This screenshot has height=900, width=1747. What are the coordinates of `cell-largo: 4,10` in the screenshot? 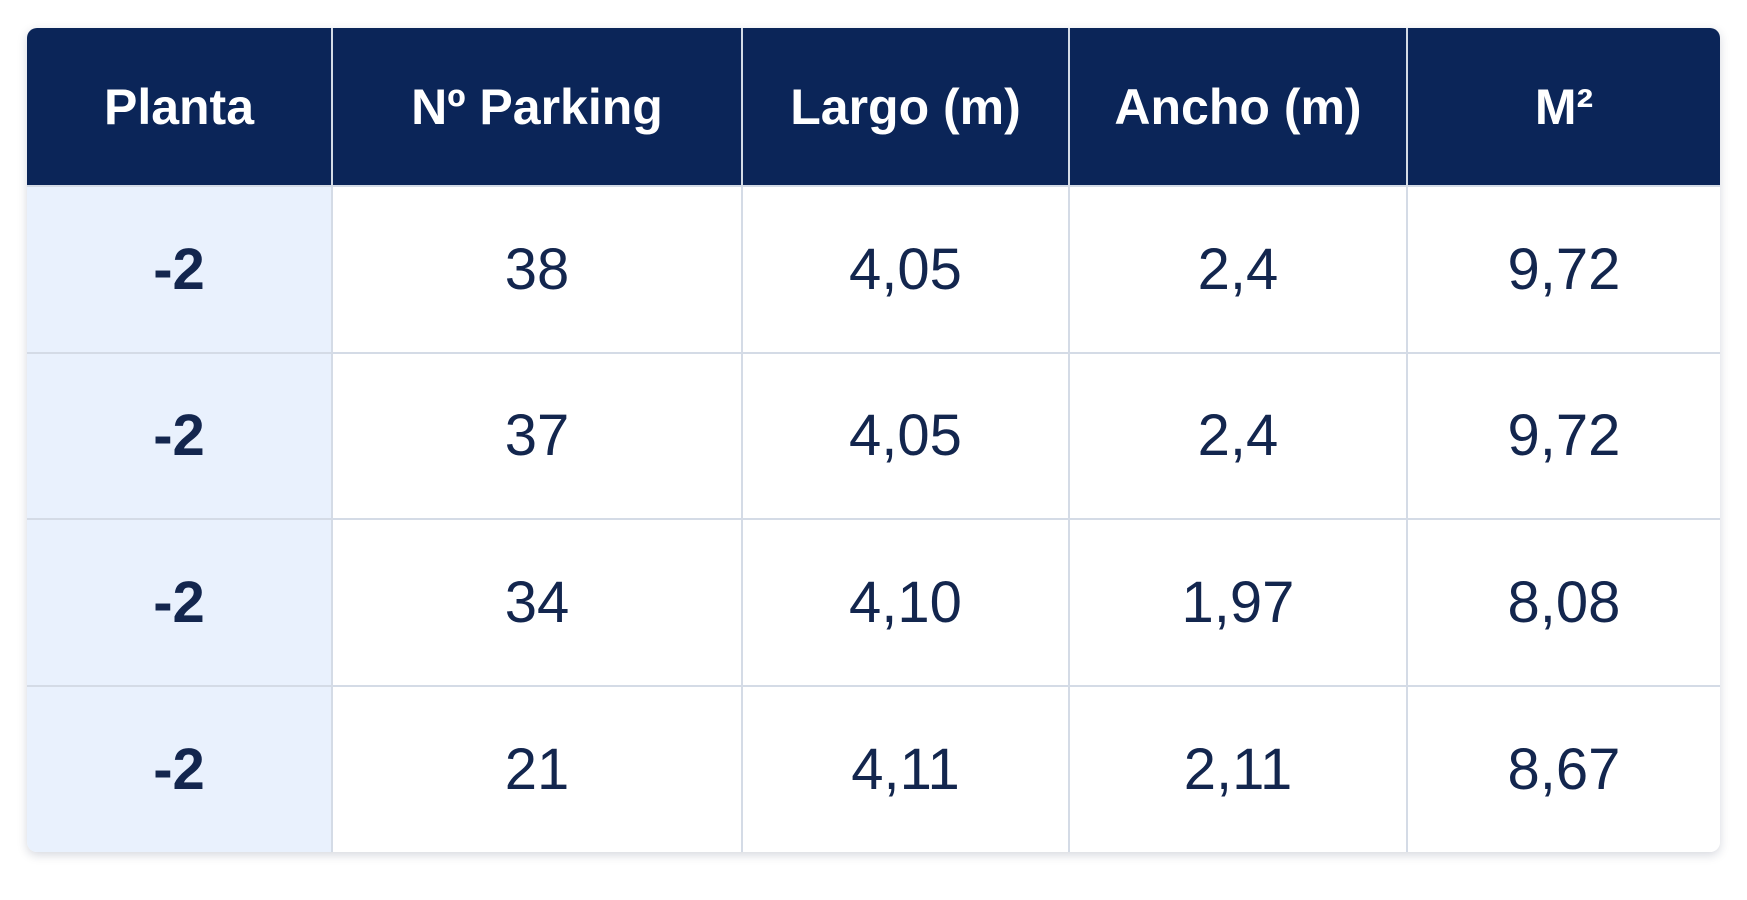 It's located at (905, 602).